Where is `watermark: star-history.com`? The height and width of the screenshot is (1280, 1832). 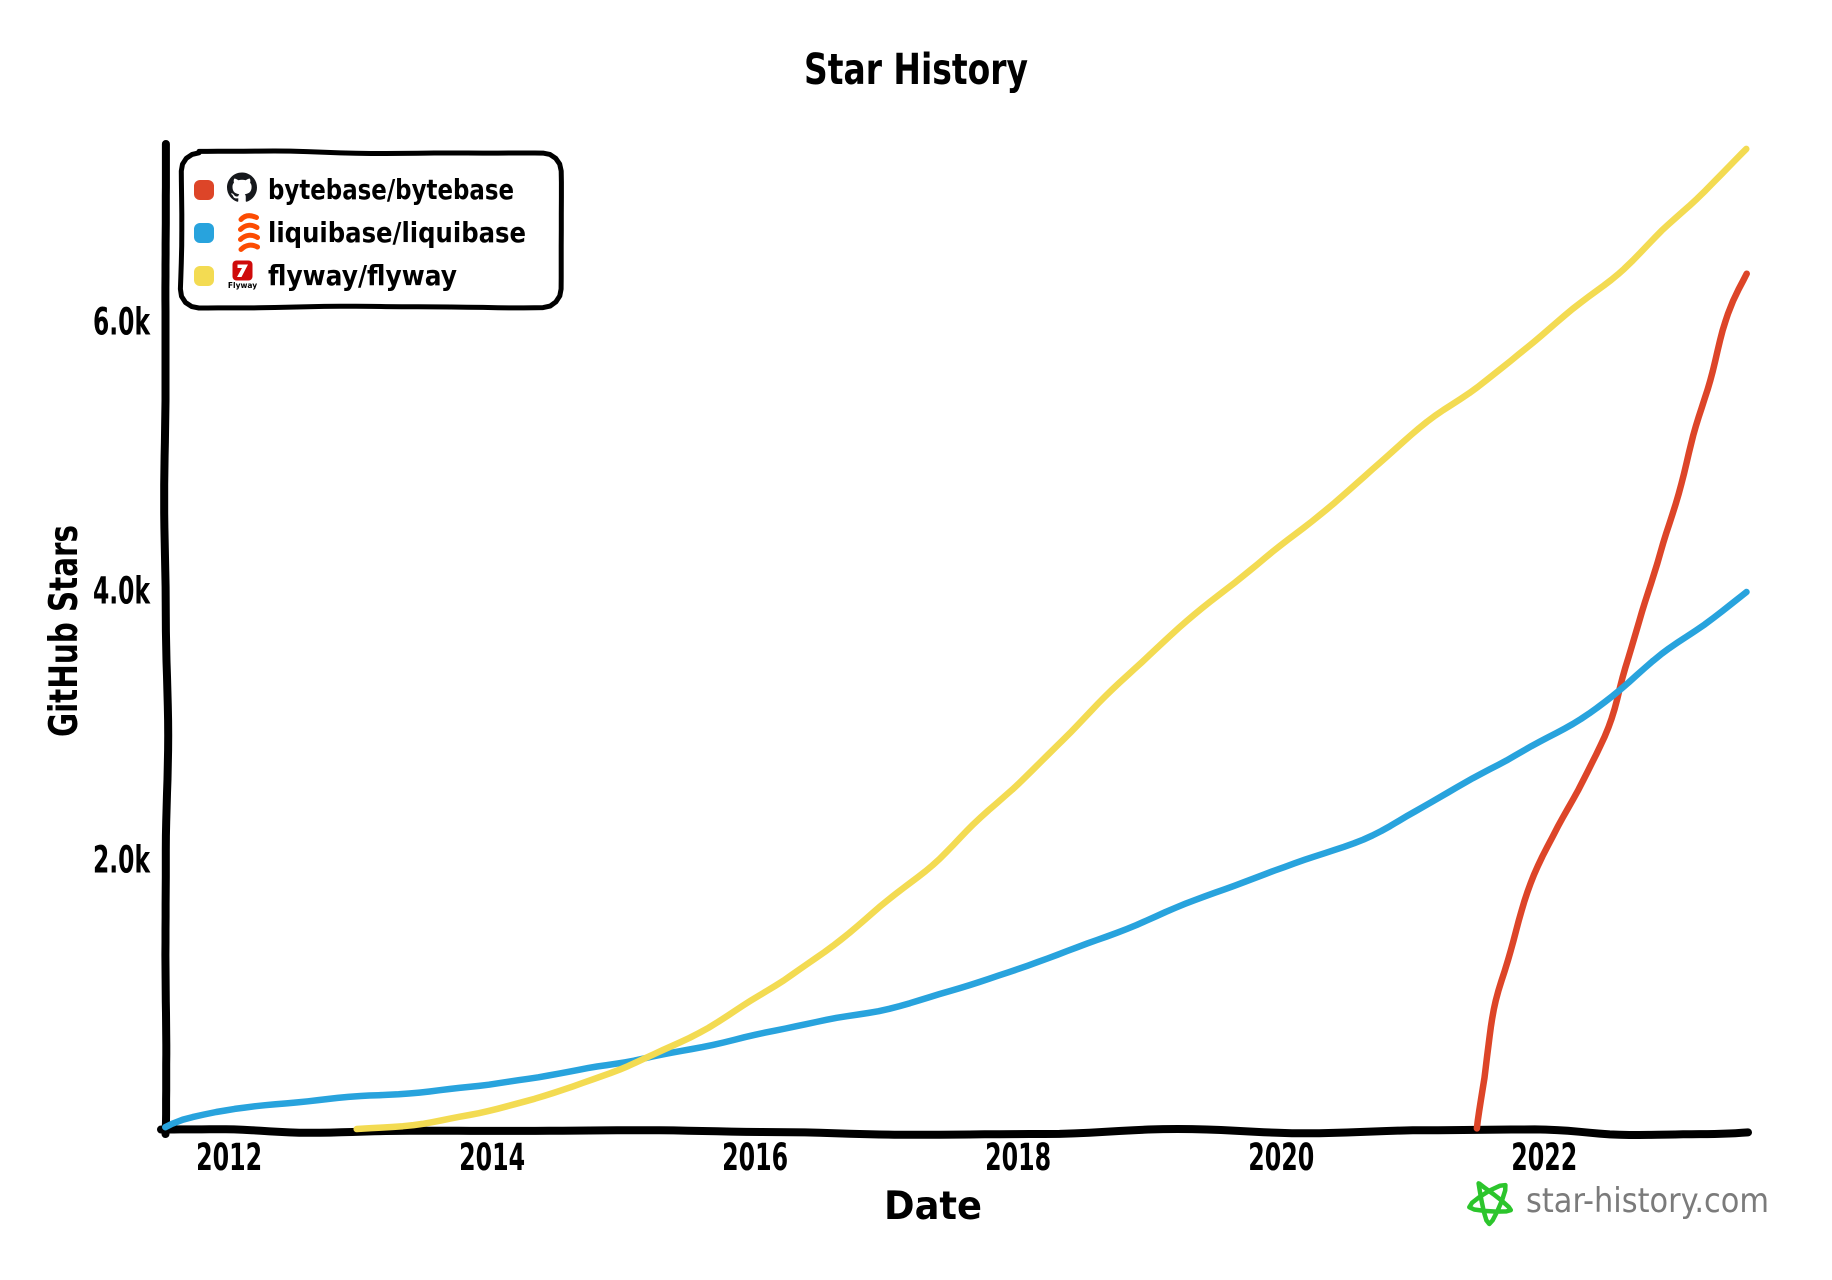
watermark: star-history.com is located at coordinates (1618, 1204).